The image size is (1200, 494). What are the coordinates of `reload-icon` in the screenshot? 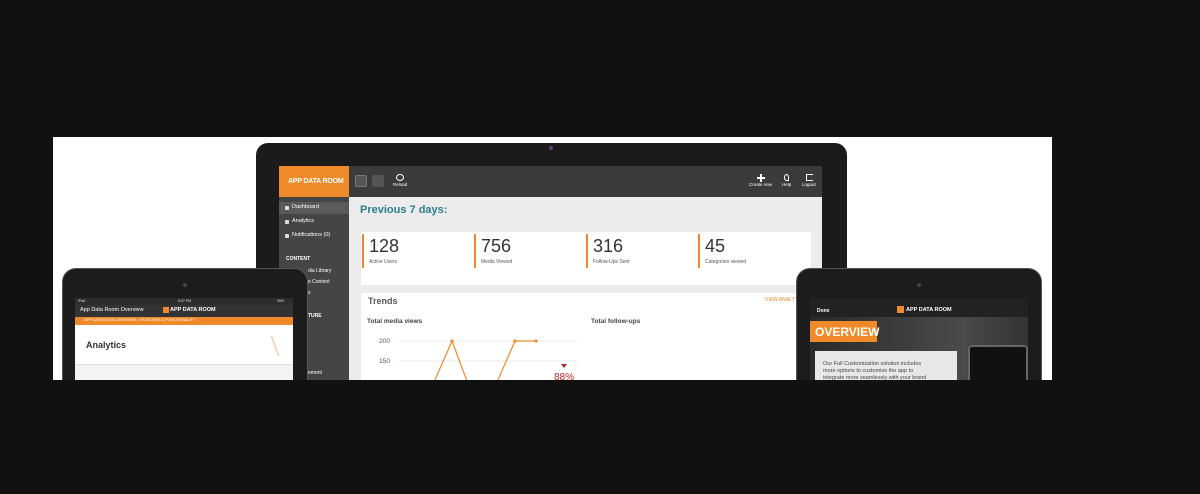 It's located at (400, 177).